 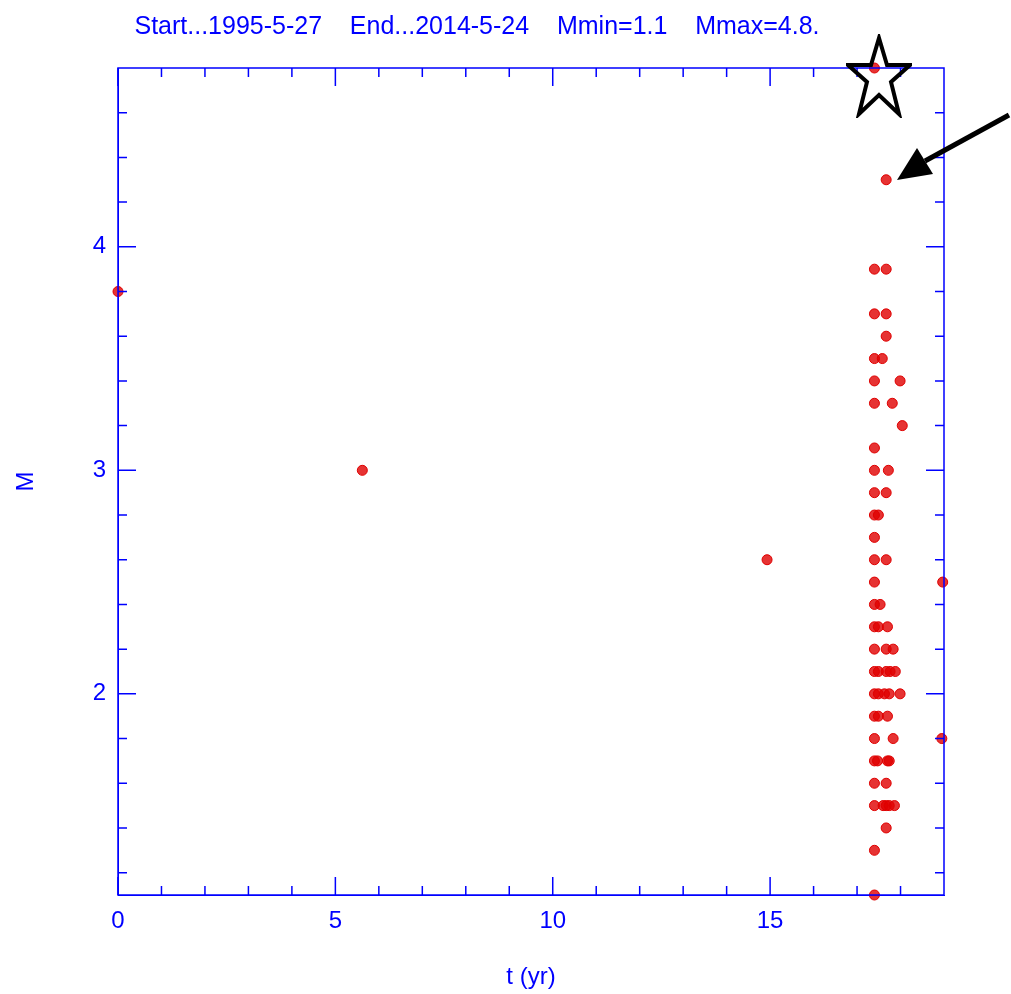 What do you see at coordinates (531, 976) in the screenshot?
I see `x-axis-title: t (yr)` at bounding box center [531, 976].